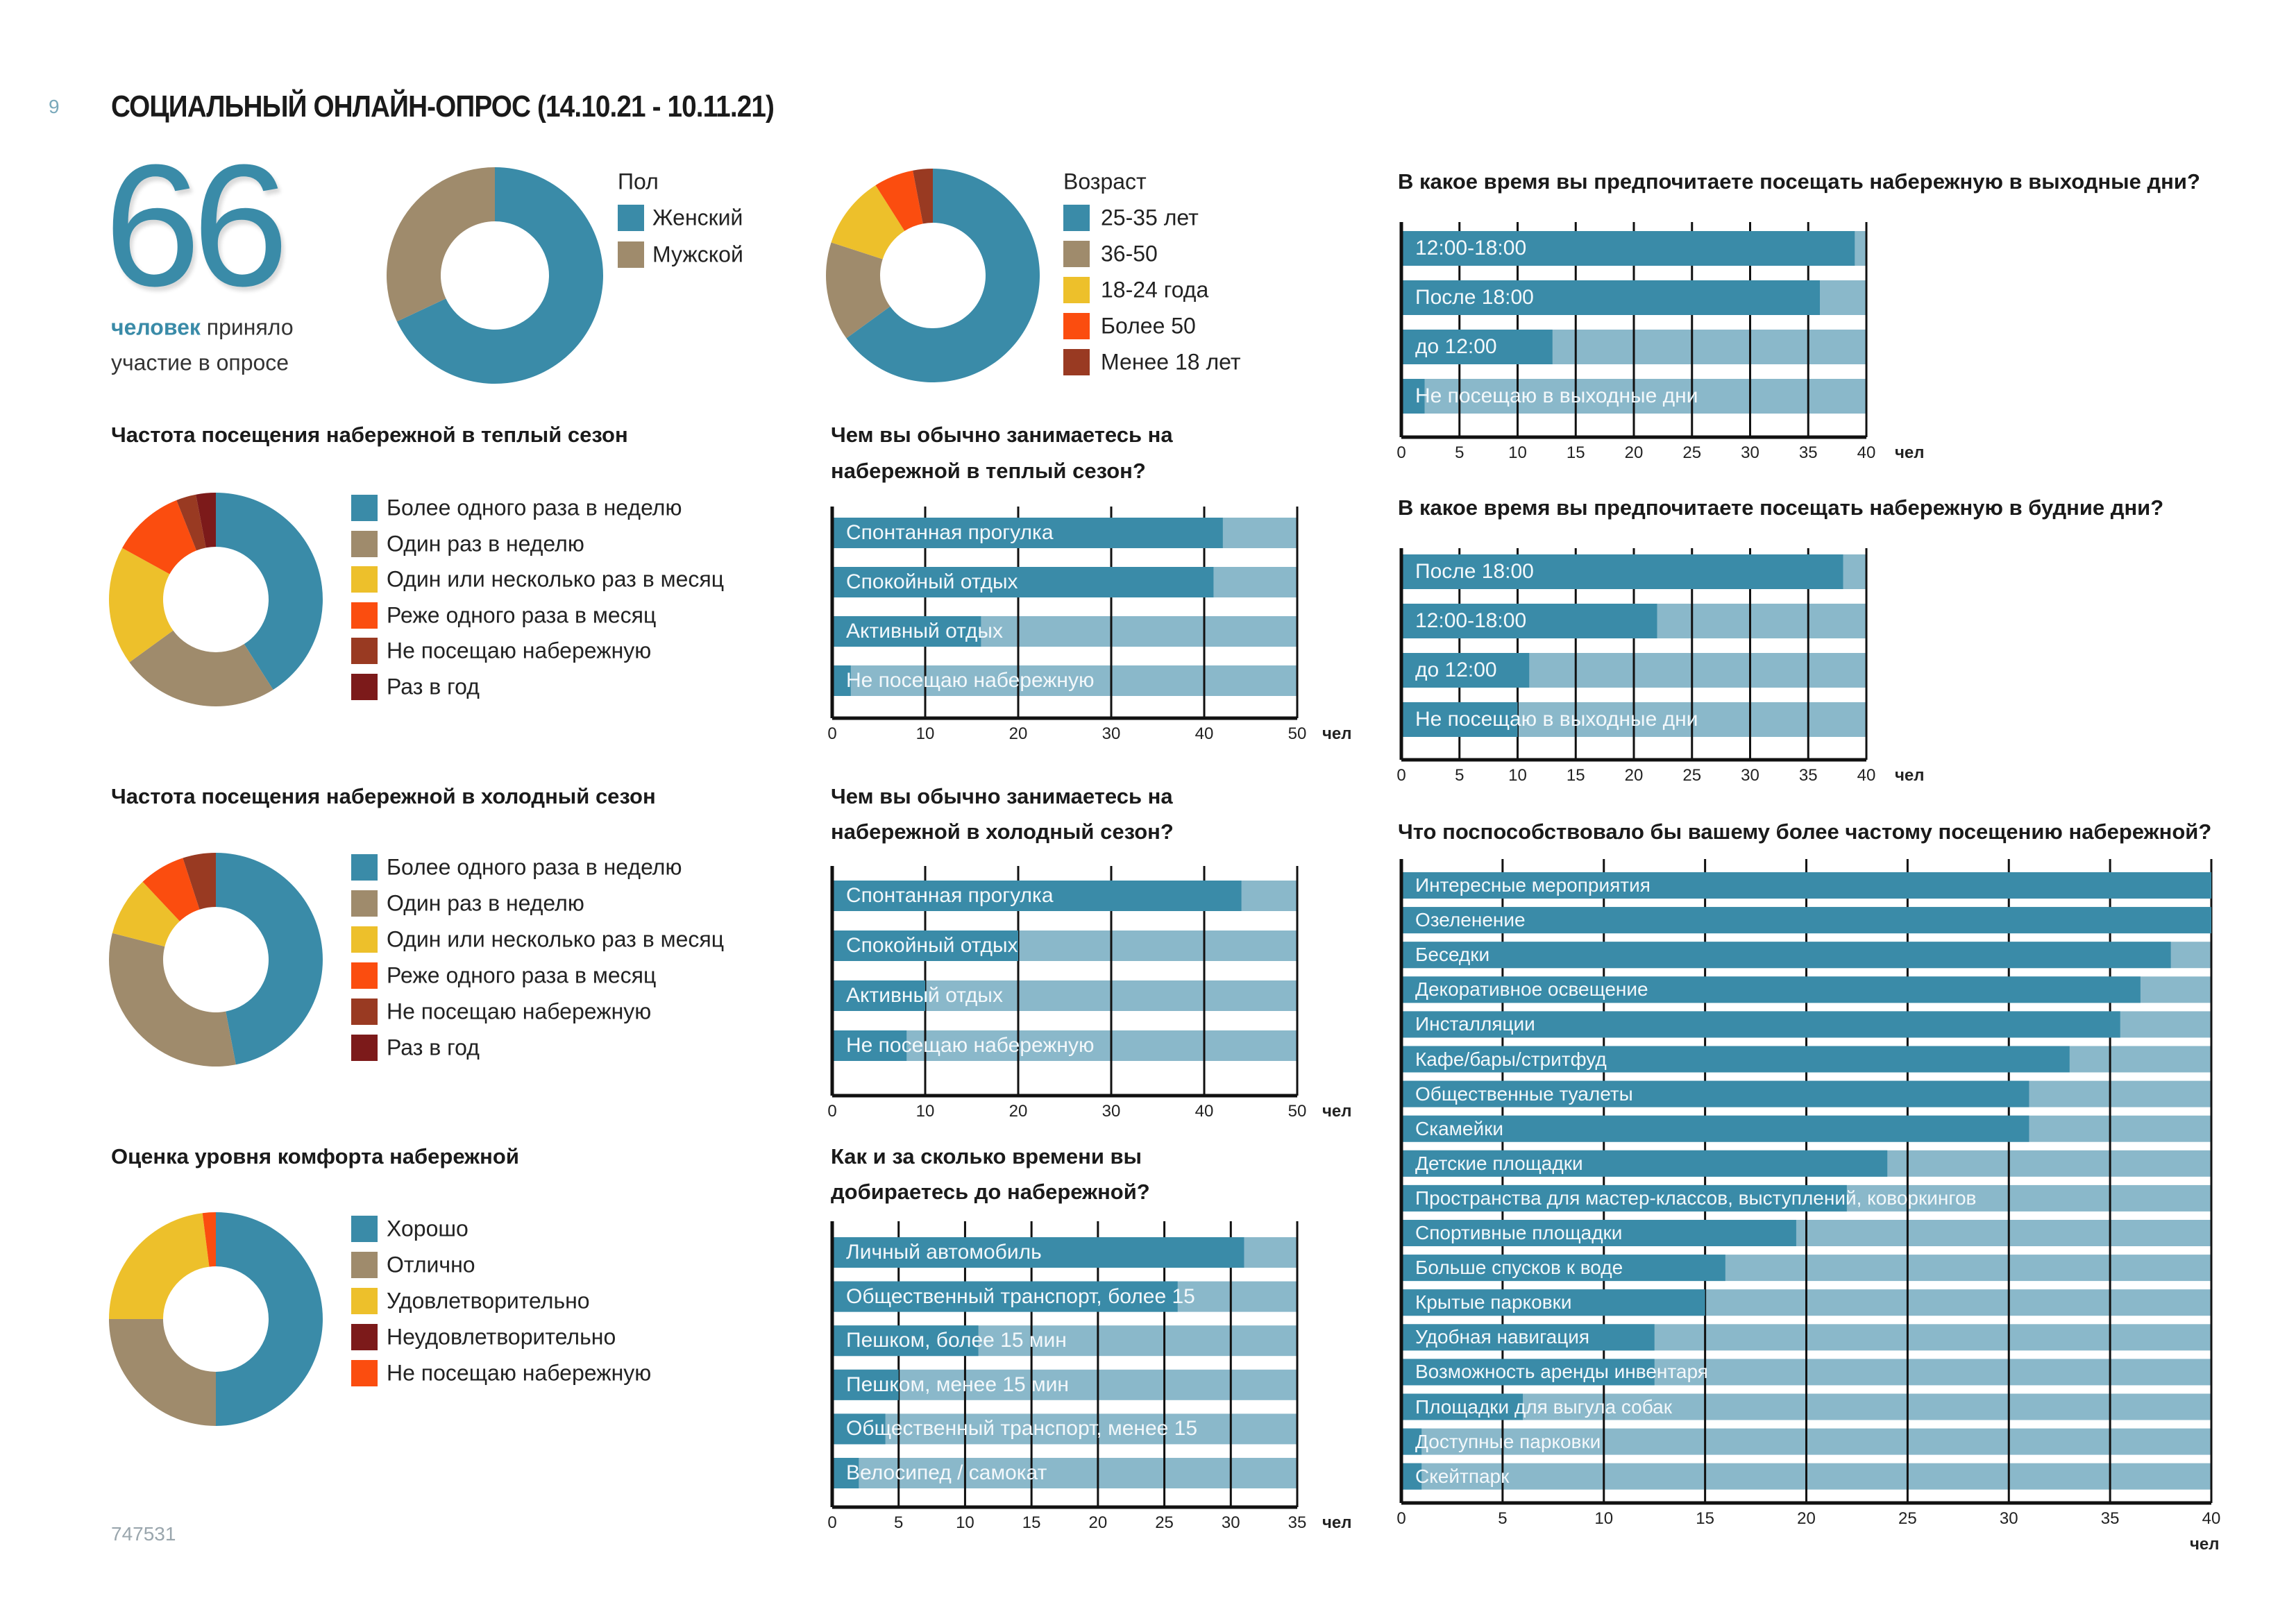 The image size is (2296, 1623). What do you see at coordinates (1692, 452) in the screenshot?
I see `x-tick-label: 25` at bounding box center [1692, 452].